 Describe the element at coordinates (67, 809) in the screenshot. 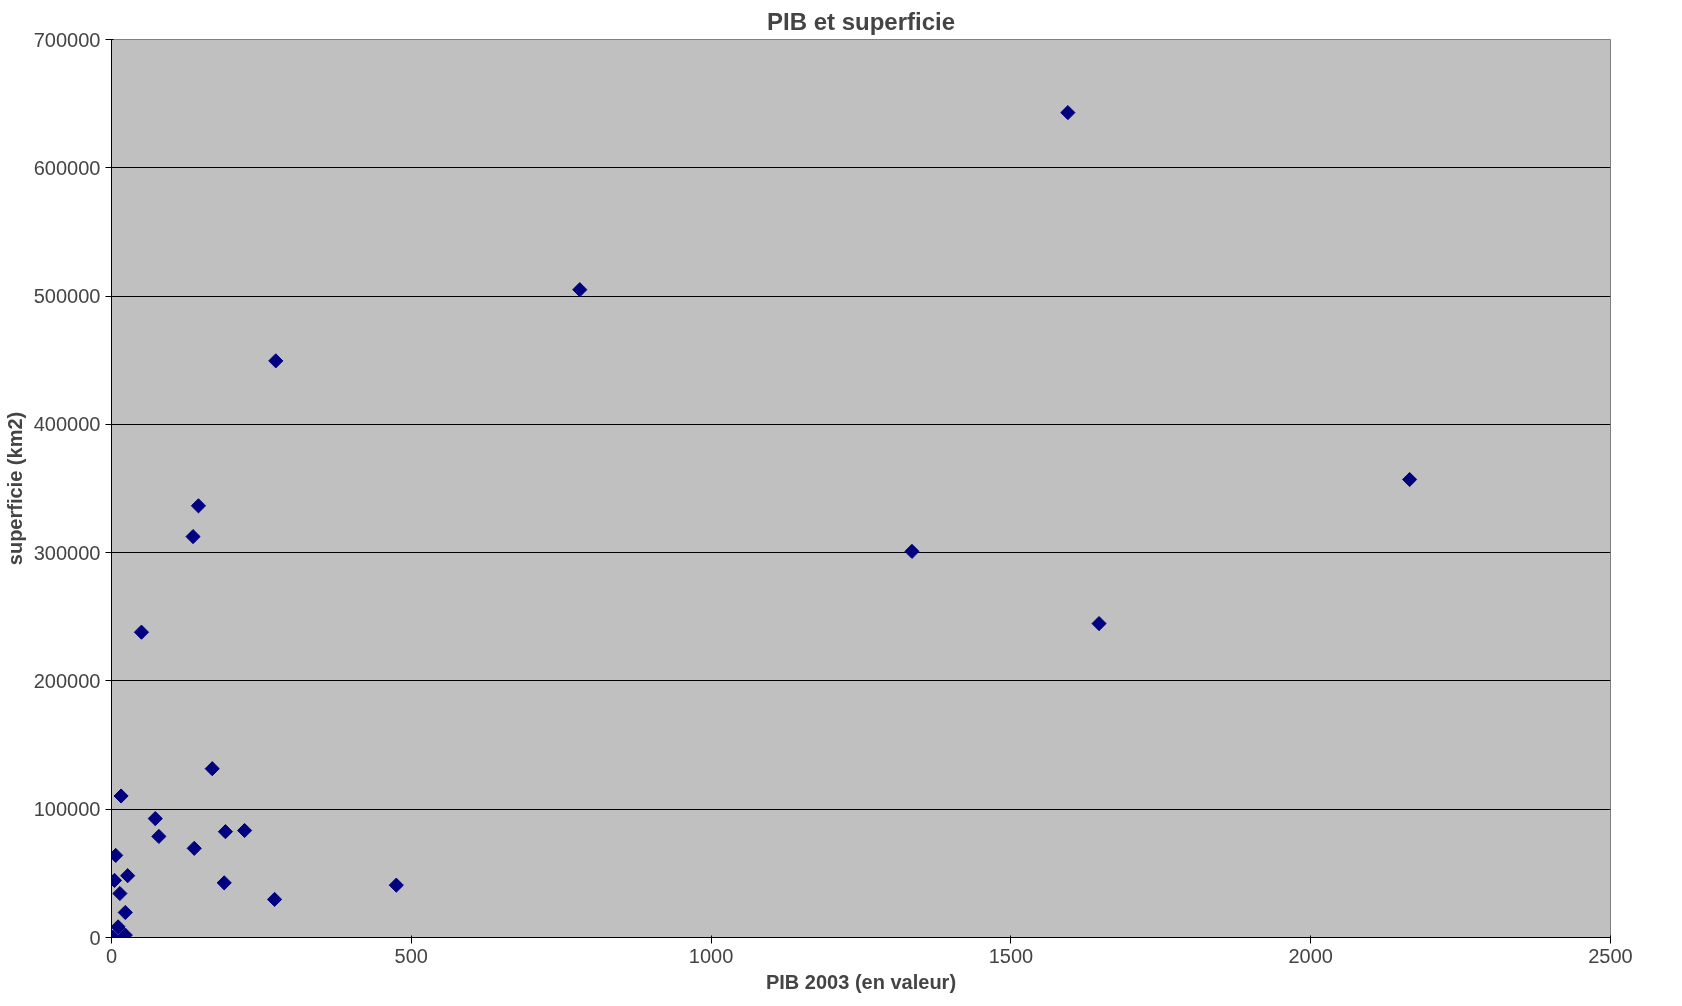

I see `y-tick-label: 100000` at that location.